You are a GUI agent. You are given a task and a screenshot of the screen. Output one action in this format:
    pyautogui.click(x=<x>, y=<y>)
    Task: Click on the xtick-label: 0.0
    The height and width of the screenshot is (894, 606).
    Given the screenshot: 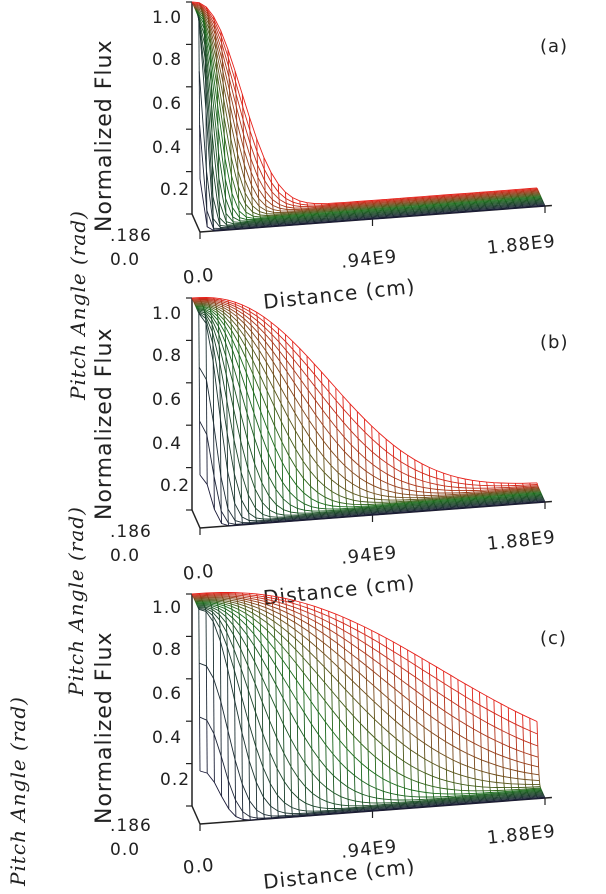 What is the action you would take?
    pyautogui.click(x=199, y=867)
    